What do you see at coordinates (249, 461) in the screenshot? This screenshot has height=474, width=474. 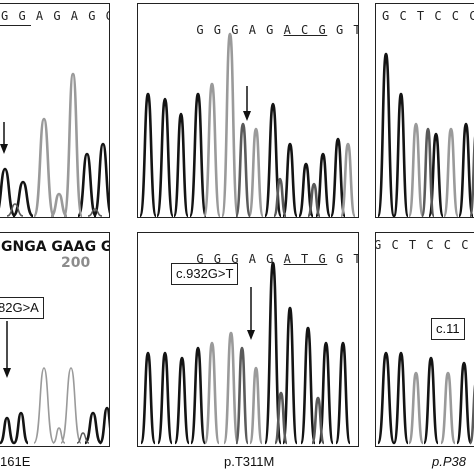 I see `caption-middle: p.T311M` at bounding box center [249, 461].